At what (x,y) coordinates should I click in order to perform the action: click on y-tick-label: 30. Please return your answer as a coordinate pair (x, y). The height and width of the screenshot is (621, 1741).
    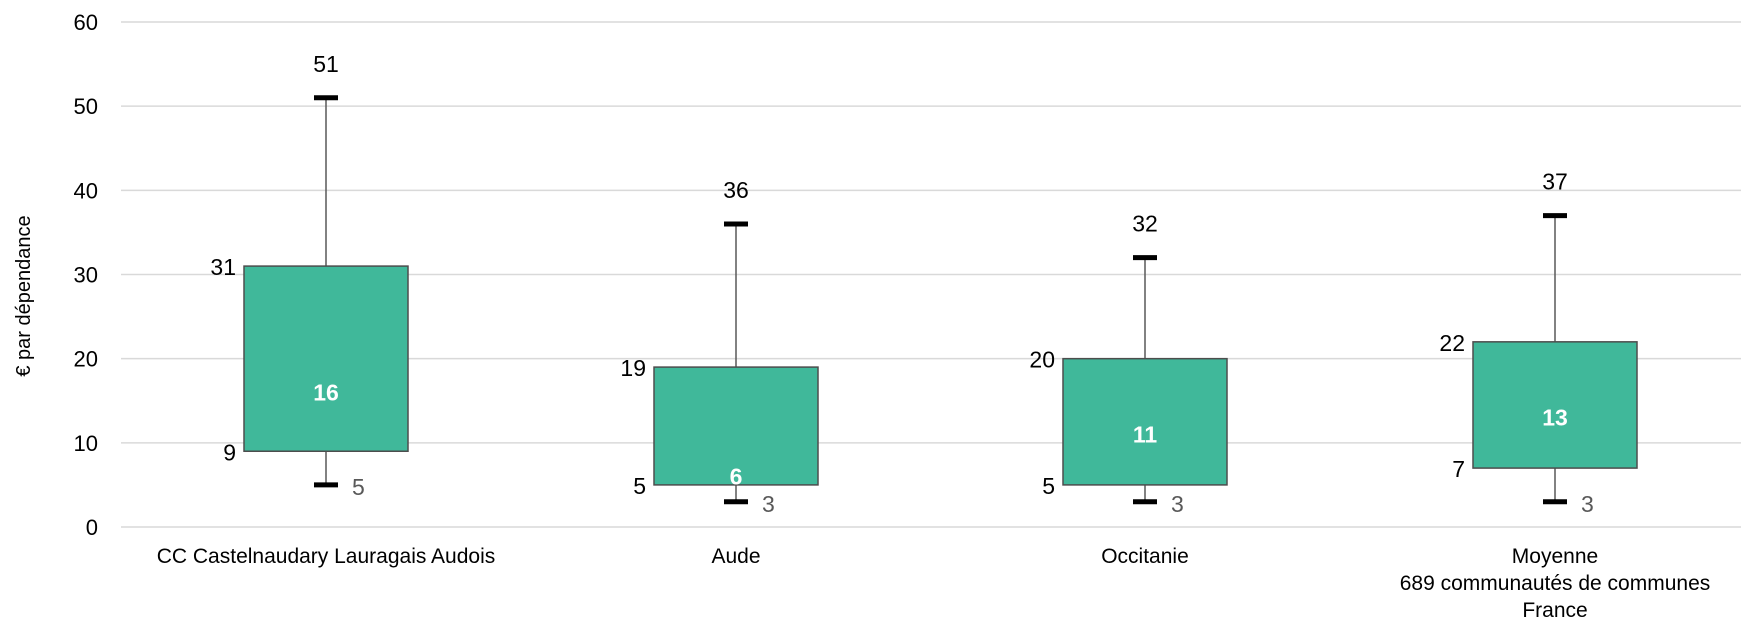
    Looking at the image, I should click on (86, 275).